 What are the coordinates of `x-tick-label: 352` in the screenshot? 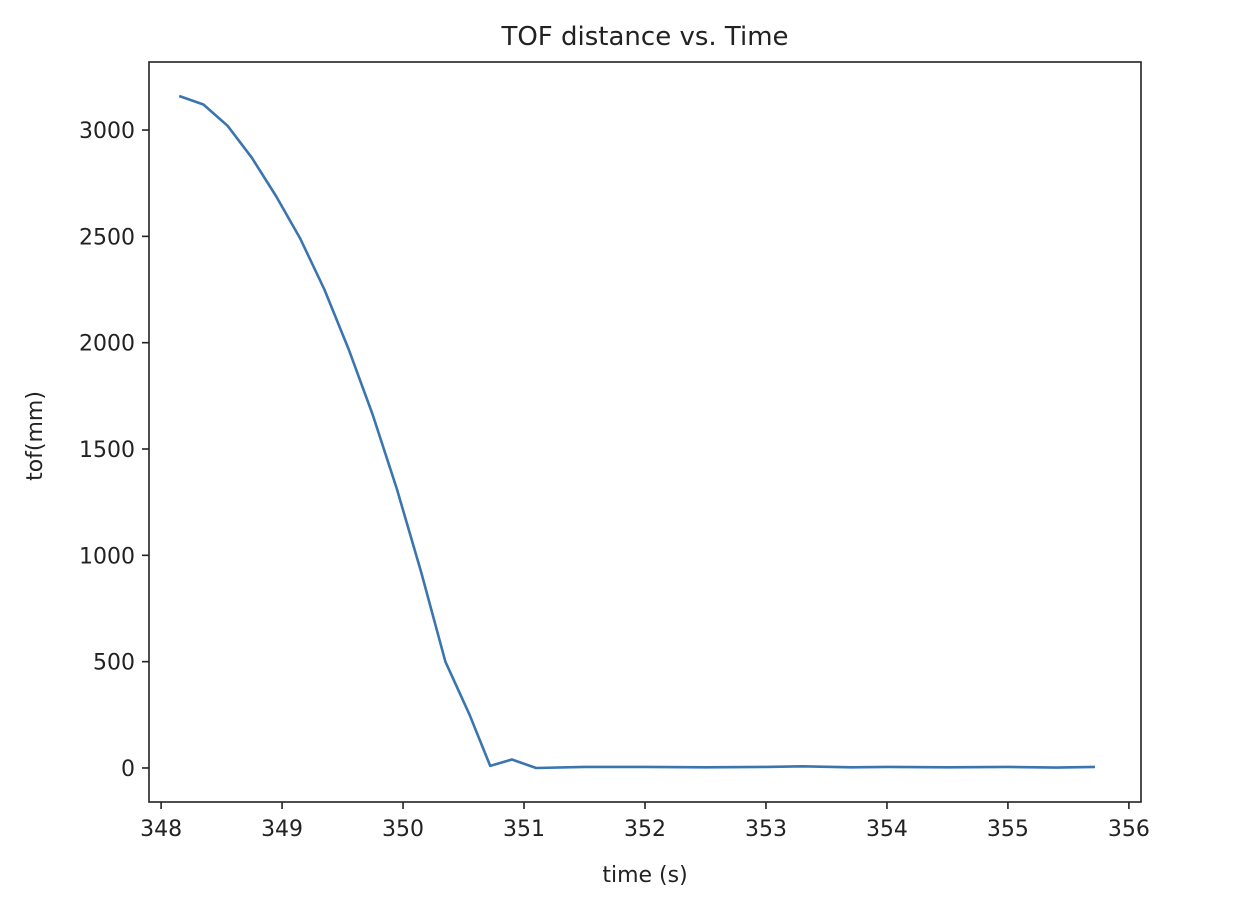 It's located at (645, 829).